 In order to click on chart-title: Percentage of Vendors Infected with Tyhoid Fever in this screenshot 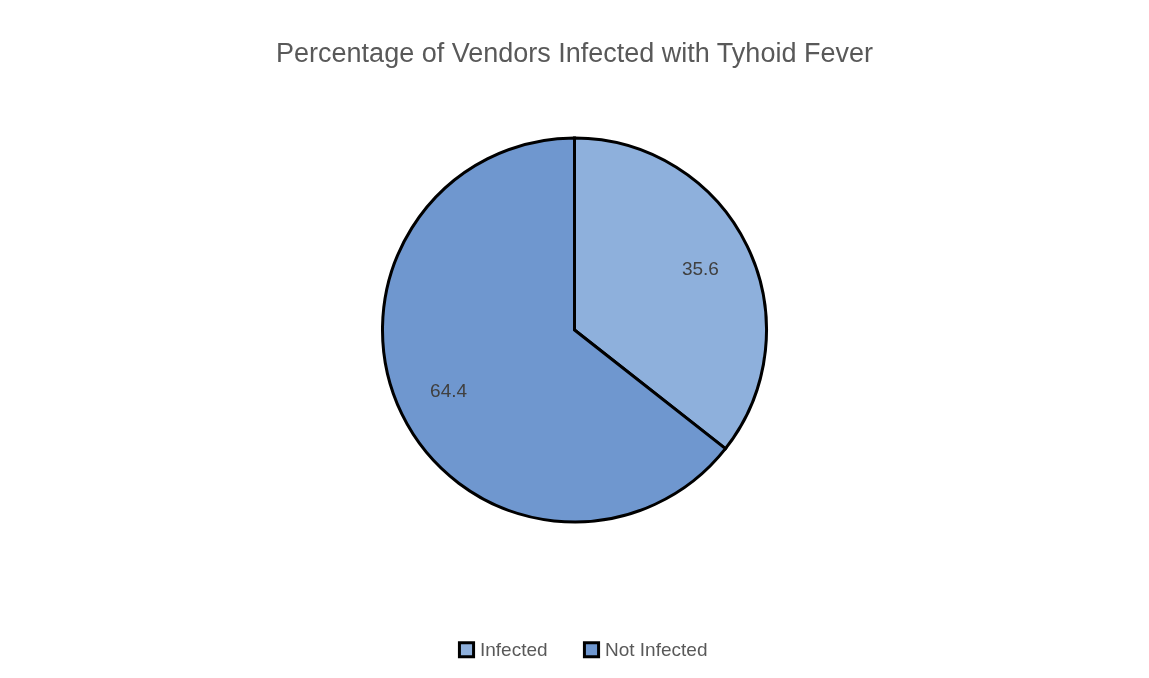, I will do `click(574, 53)`.